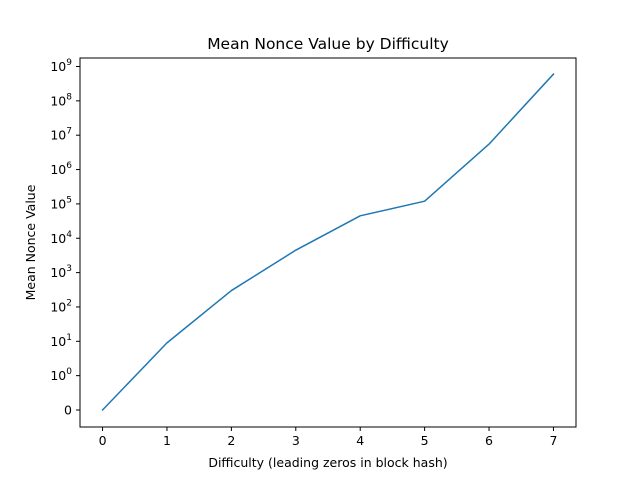 The width and height of the screenshot is (640, 480). Describe the element at coordinates (425, 440) in the screenshot. I see `x-tick-label: 5` at that location.